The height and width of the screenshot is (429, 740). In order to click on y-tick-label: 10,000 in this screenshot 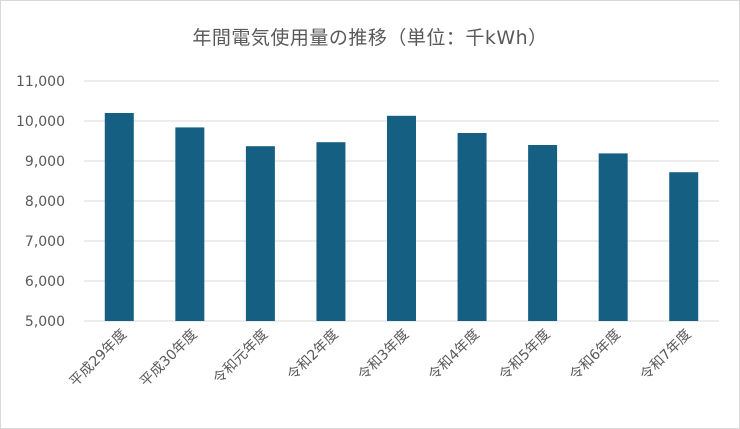, I will do `click(40, 122)`.